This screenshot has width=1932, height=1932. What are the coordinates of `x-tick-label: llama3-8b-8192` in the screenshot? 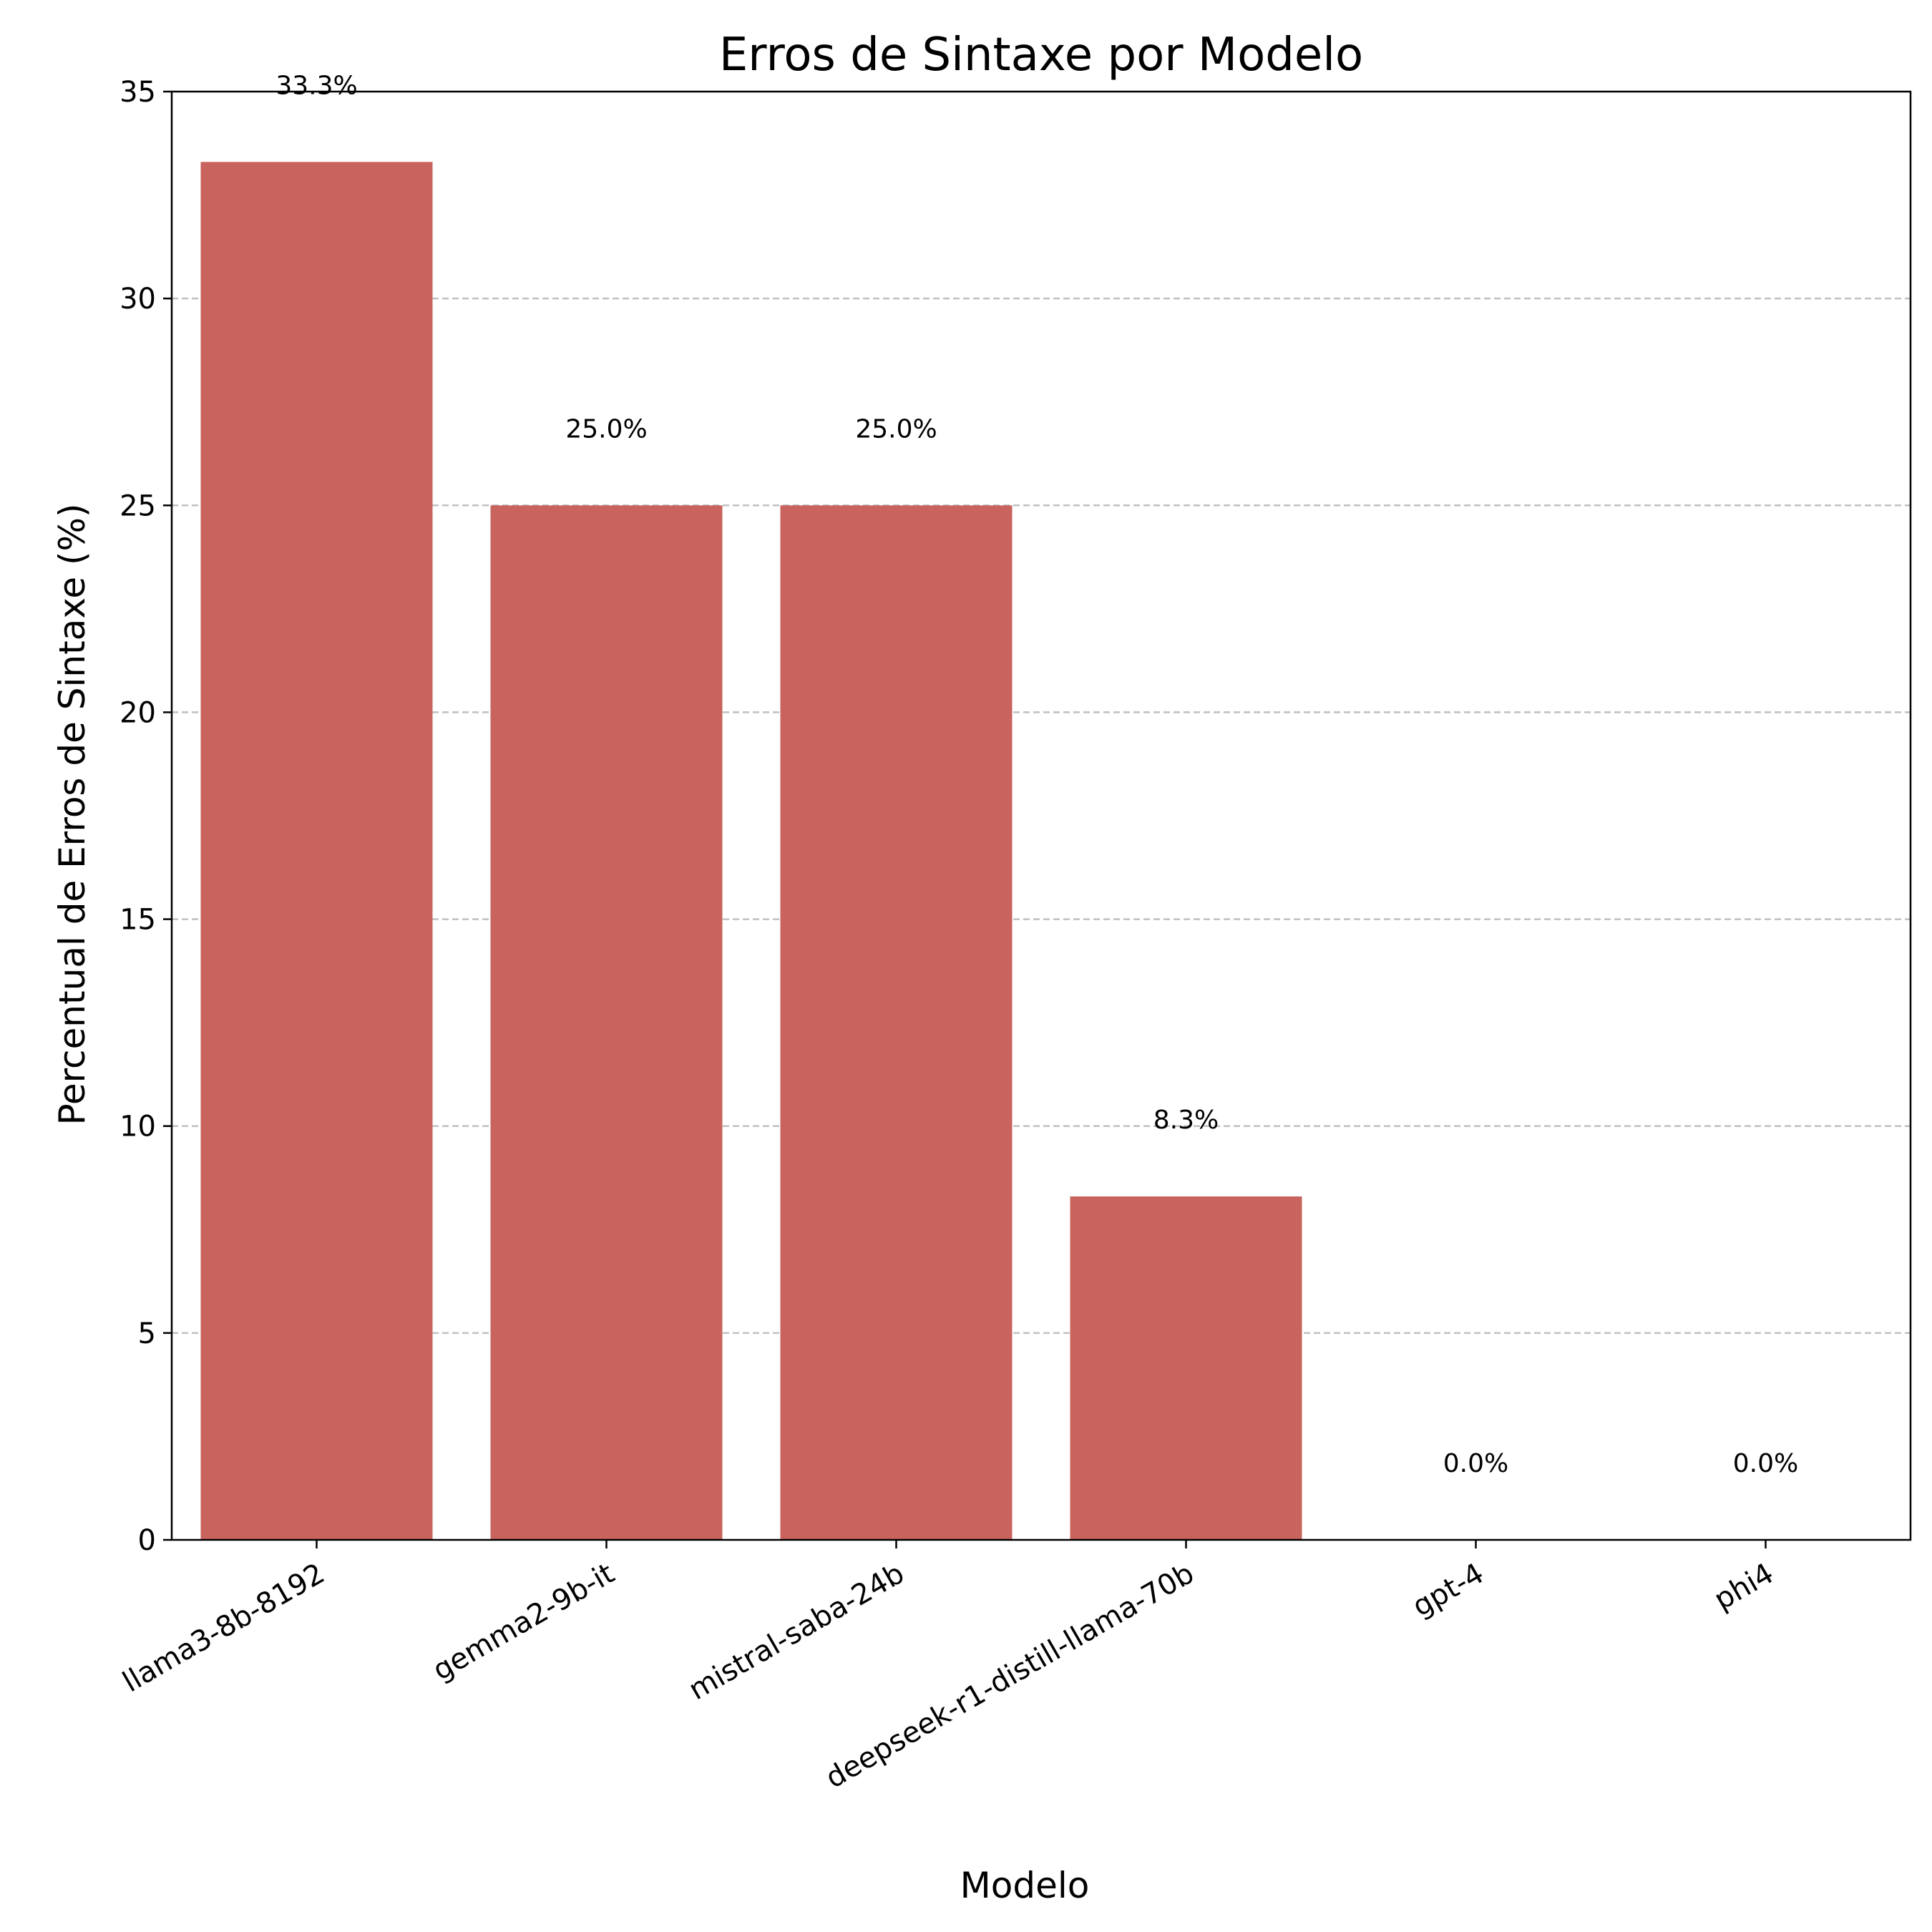 It's located at (224, 1628).